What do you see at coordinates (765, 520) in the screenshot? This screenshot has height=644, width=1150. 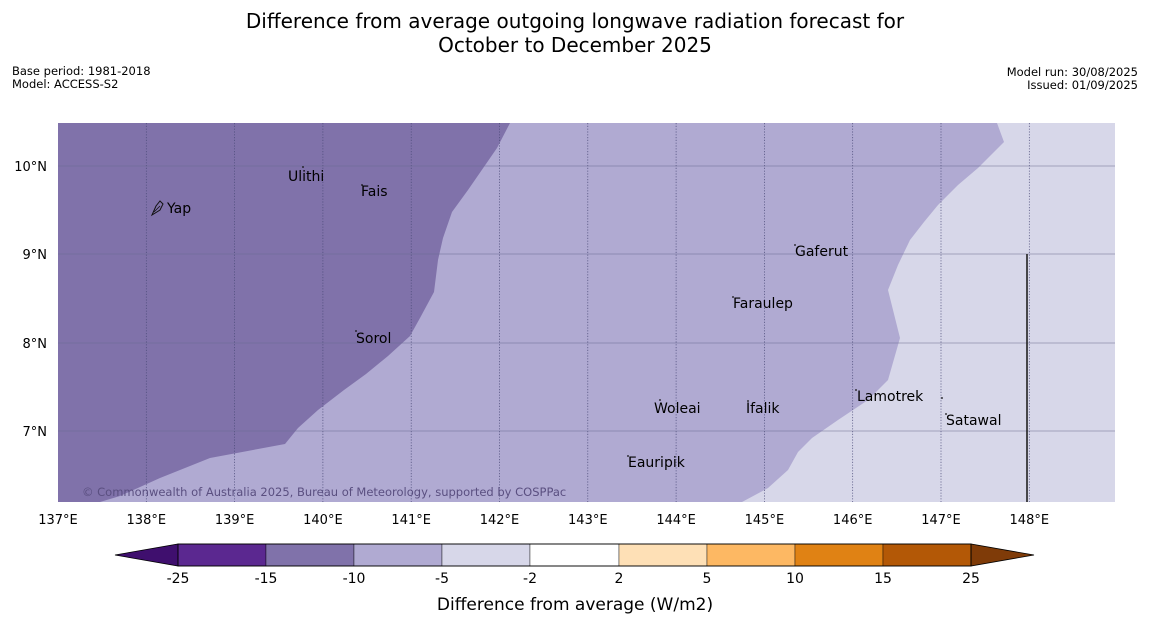 I see `longitude-tick-label: 145°E` at bounding box center [765, 520].